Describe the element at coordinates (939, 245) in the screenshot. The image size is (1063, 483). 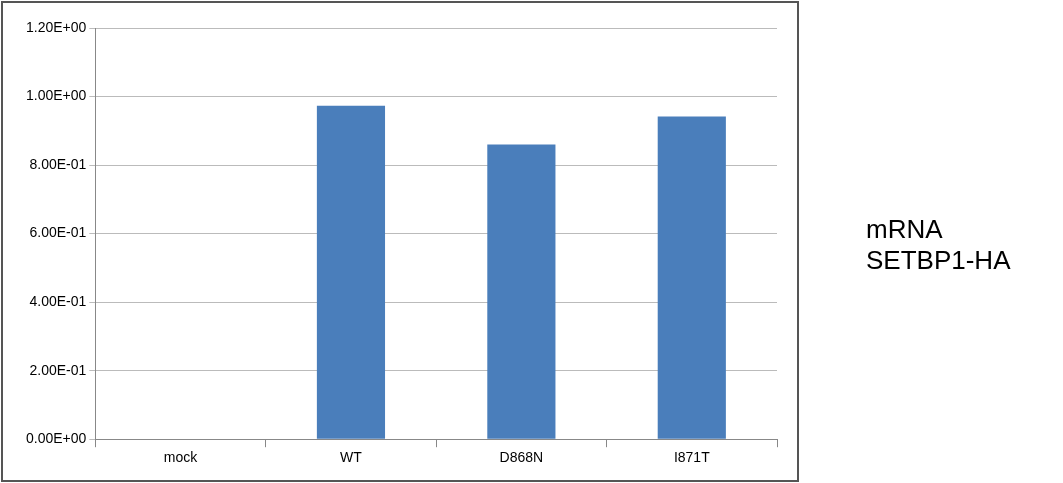
I see `text: mRNA SETBP1-HA` at that location.